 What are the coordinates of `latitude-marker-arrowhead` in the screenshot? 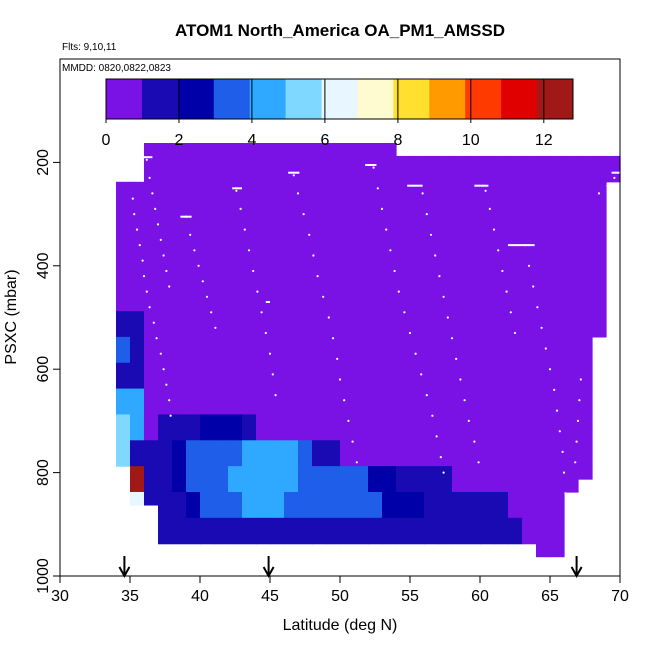 It's located at (576, 572).